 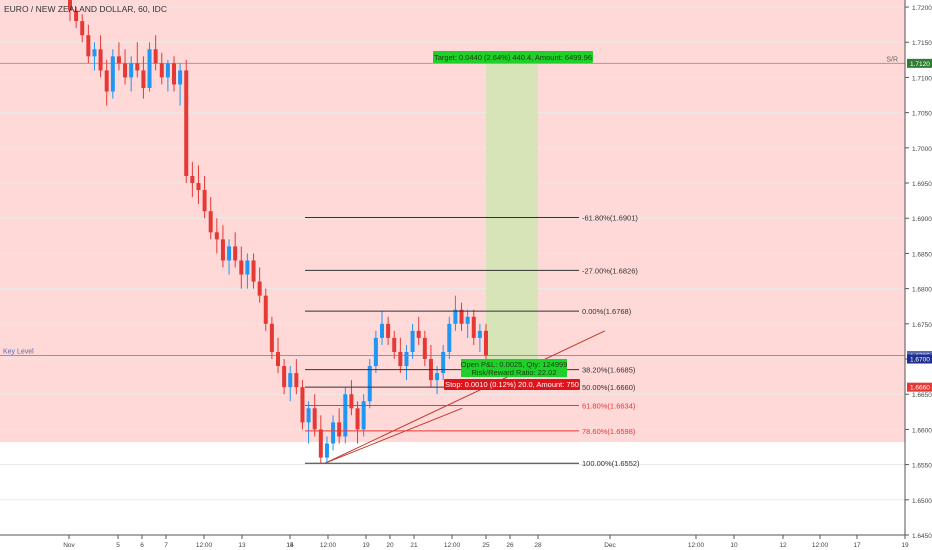 What do you see at coordinates (512, 211) in the screenshot?
I see `target-zone` at bounding box center [512, 211].